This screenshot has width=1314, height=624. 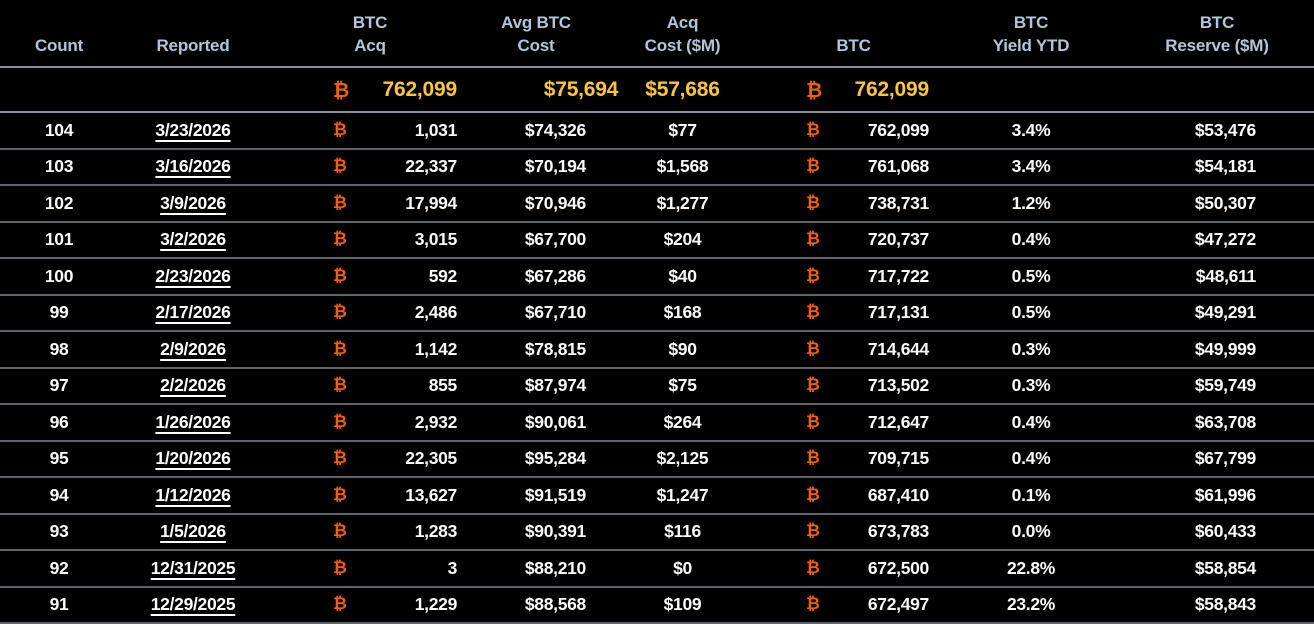 What do you see at coordinates (1031, 34) in the screenshot?
I see `col-header-btc-yield-ytd: BTC Yield YTD` at bounding box center [1031, 34].